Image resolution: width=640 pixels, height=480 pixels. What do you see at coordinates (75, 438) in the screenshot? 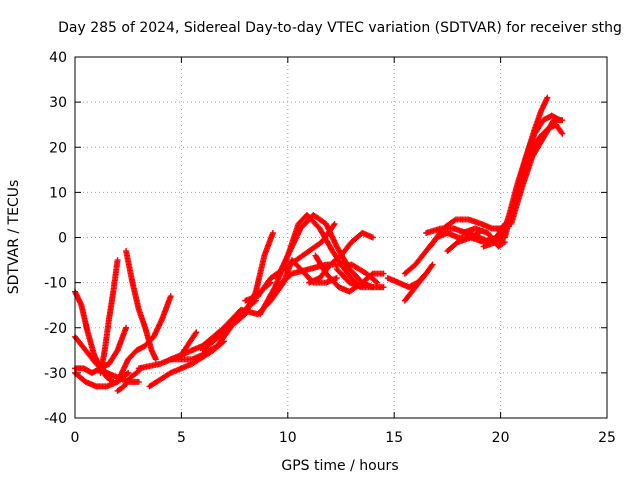
I see `x-tick-label: 0` at bounding box center [75, 438].